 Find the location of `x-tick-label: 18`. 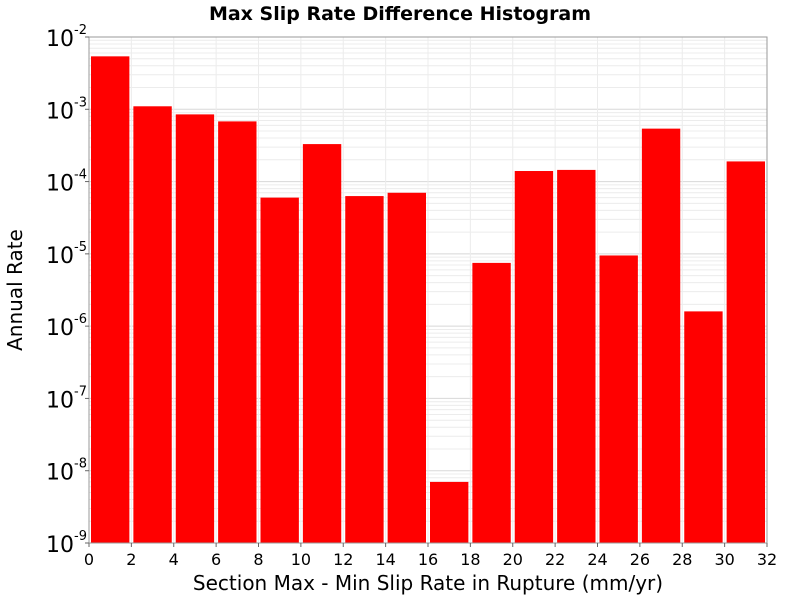

x-tick-label: 18 is located at coordinates (470, 559).